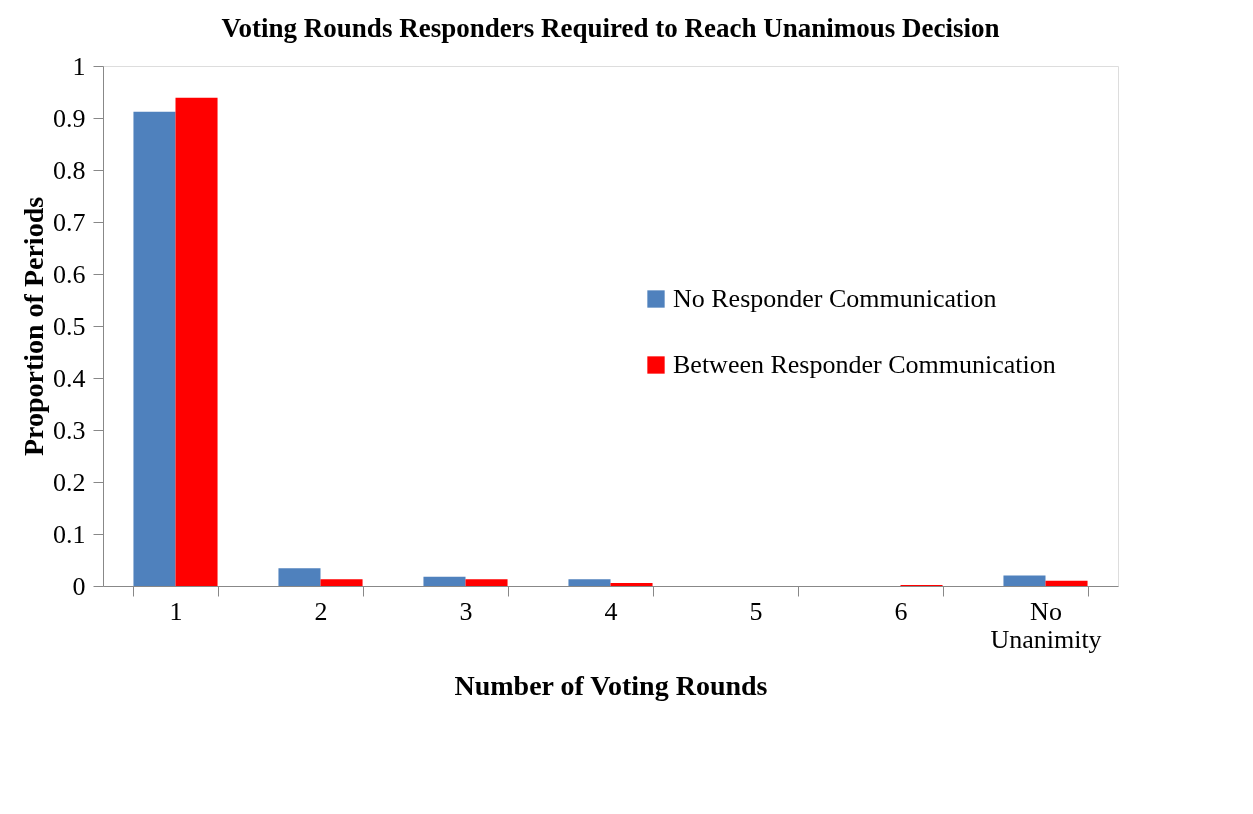  What do you see at coordinates (176, 611) in the screenshot?
I see `x-tick-label: 1` at bounding box center [176, 611].